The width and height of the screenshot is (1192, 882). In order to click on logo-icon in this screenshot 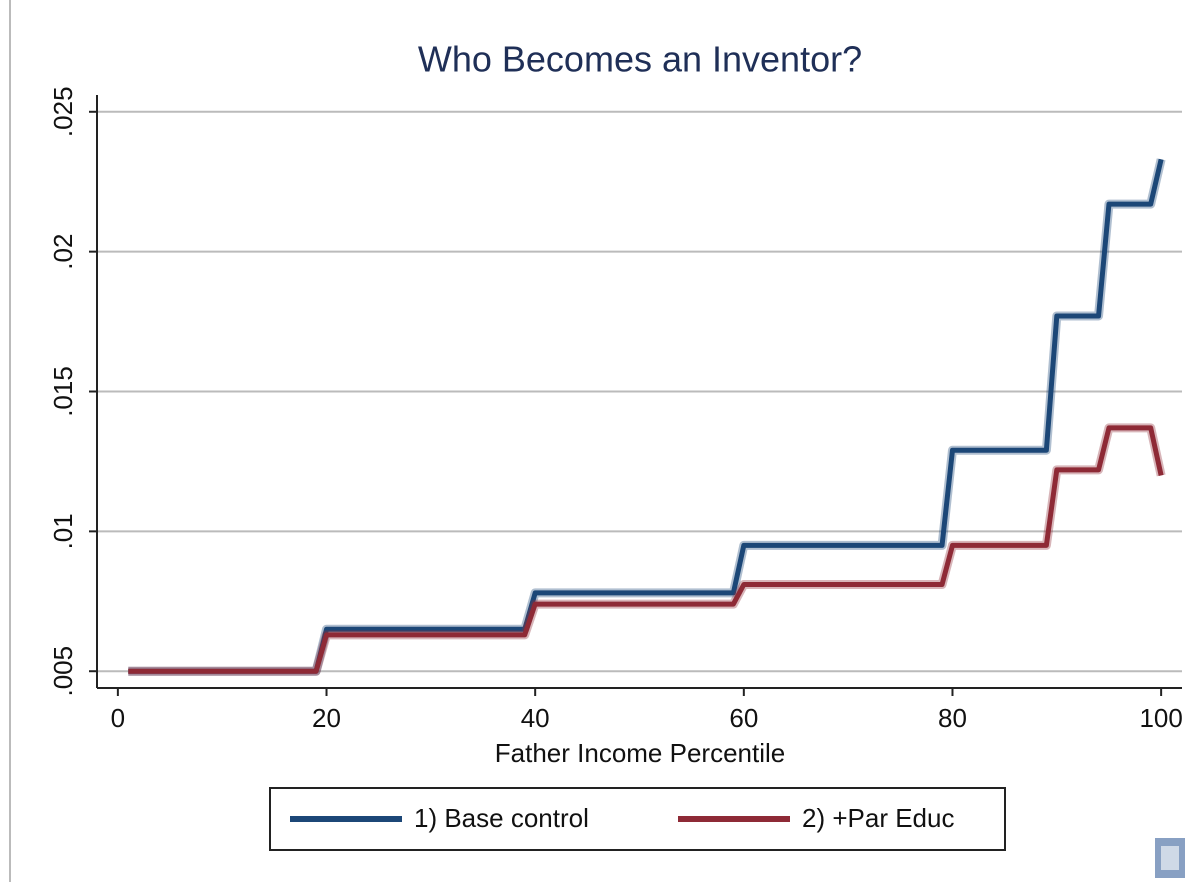, I will do `click(1170, 858)`.